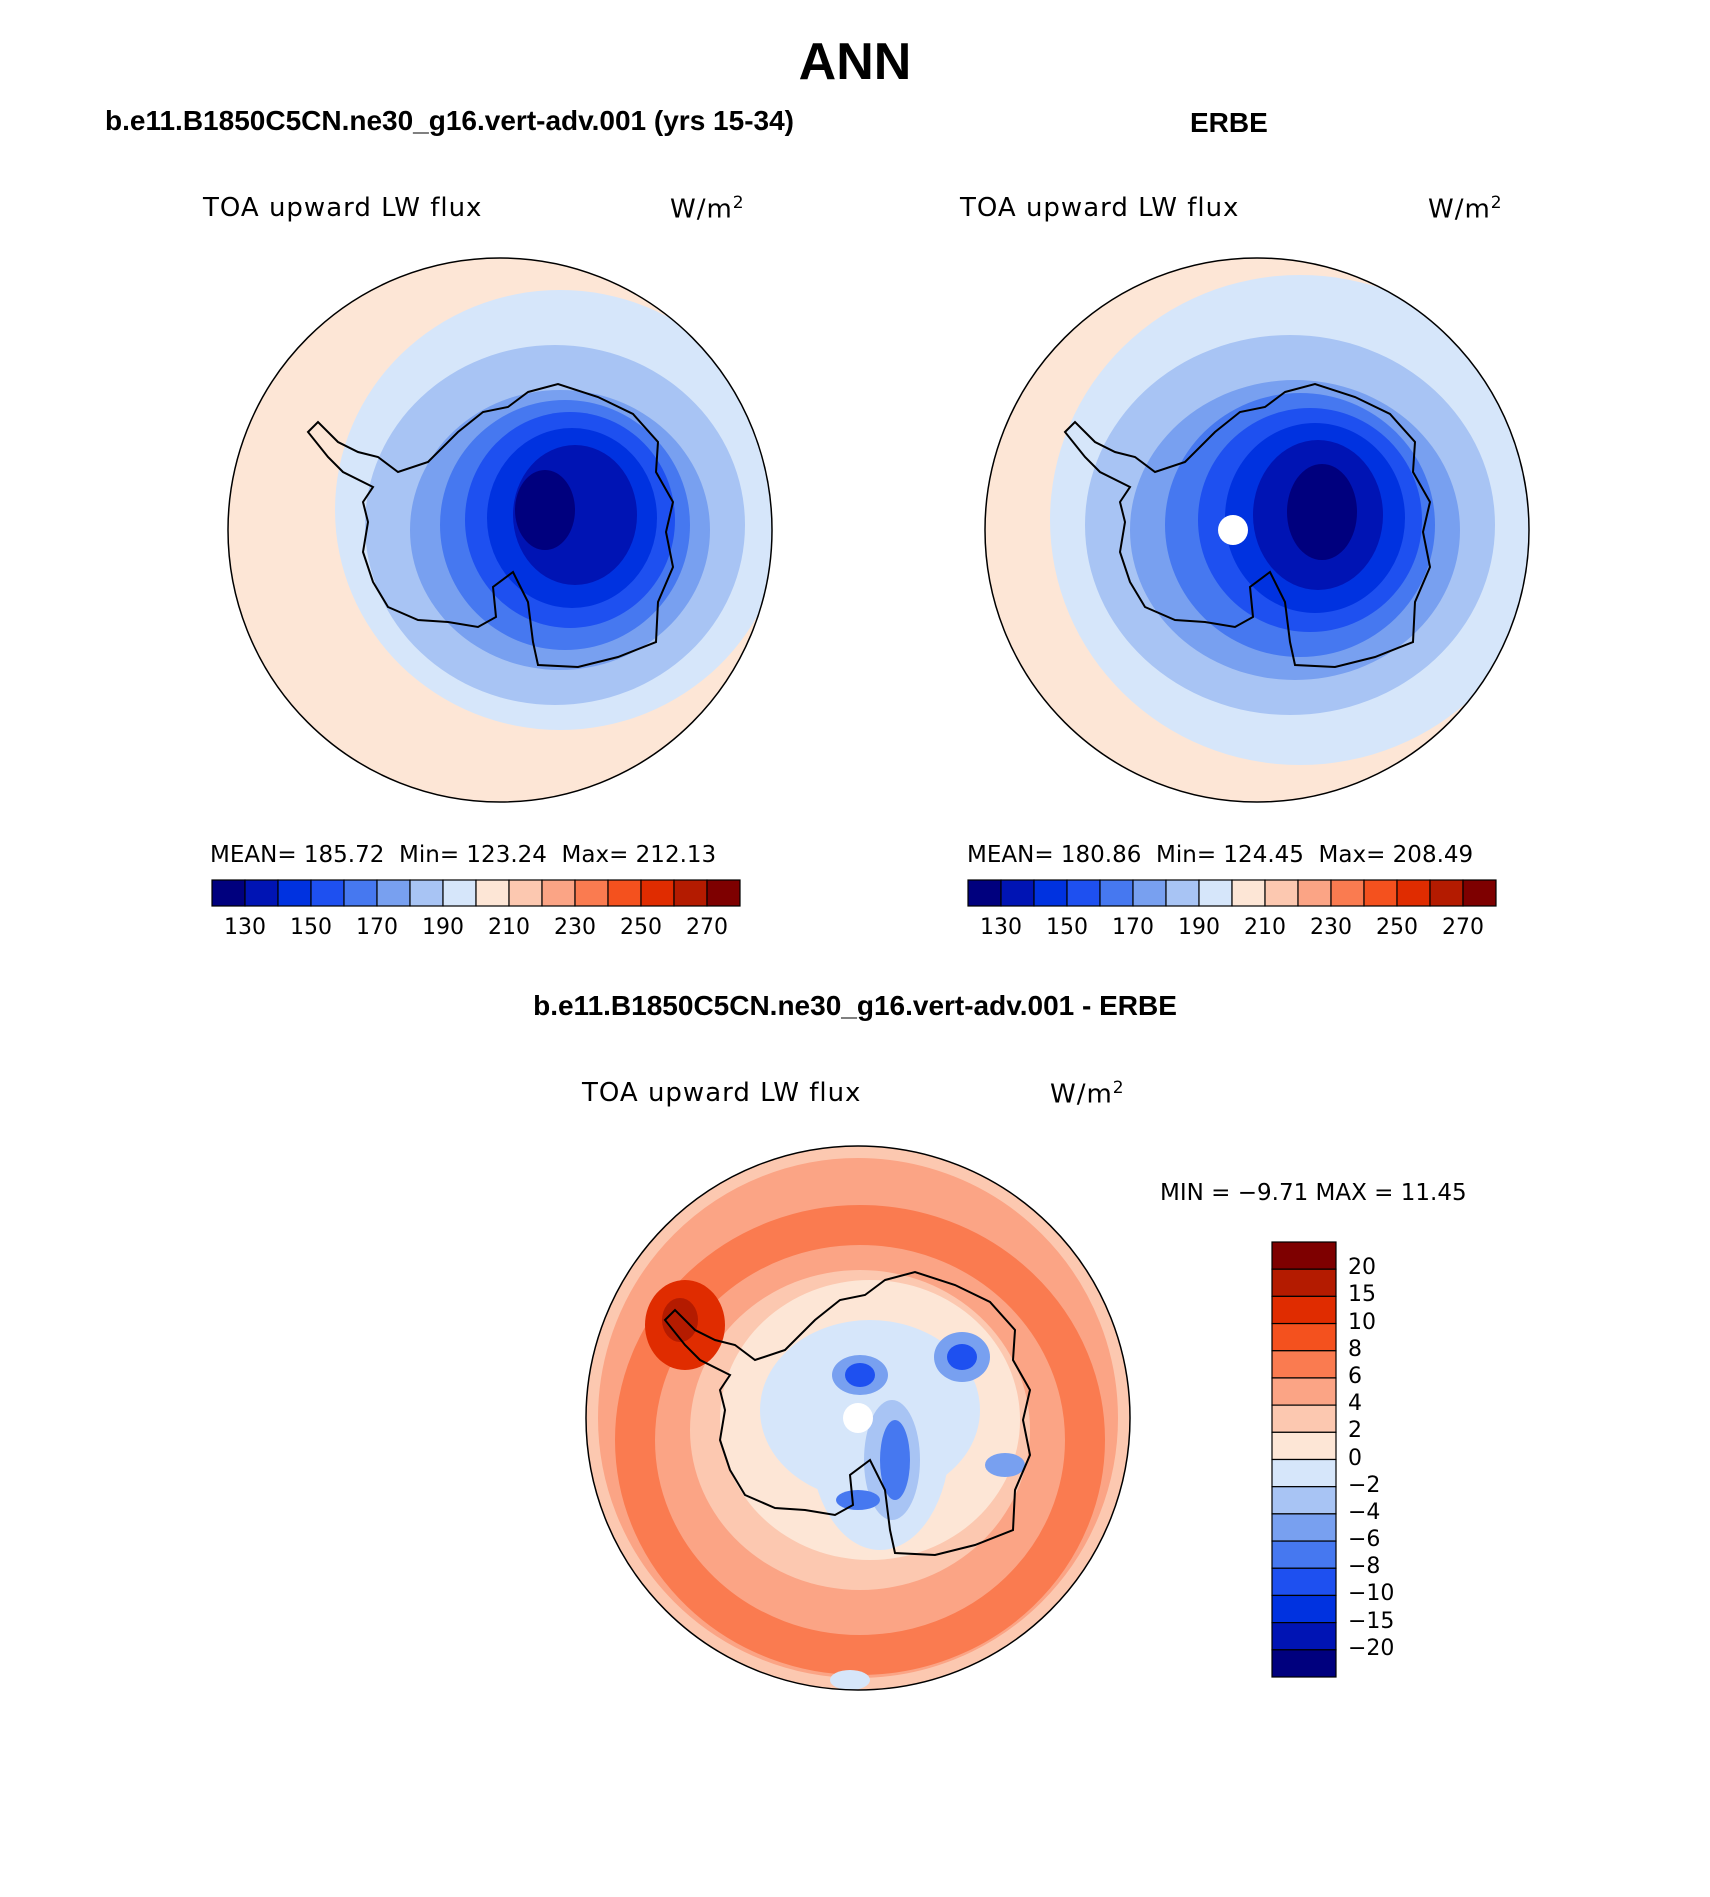  Describe the element at coordinates (855, 62) in the screenshot. I see `page-title: ANN` at that location.